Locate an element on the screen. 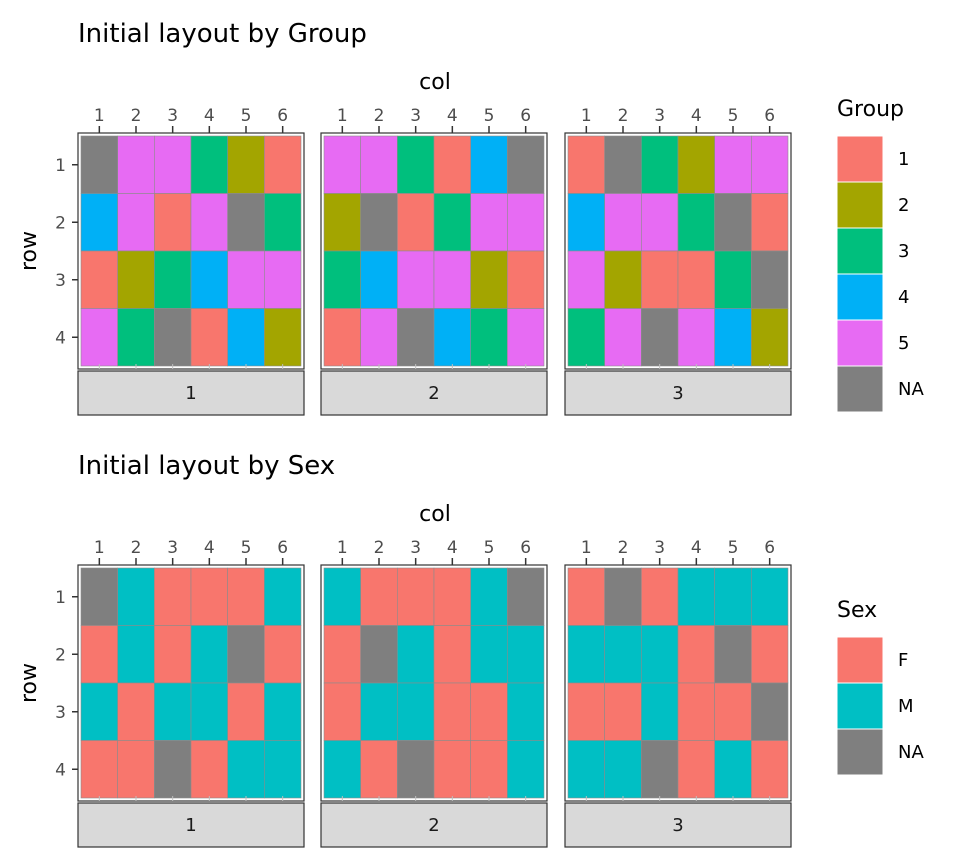 The height and width of the screenshot is (864, 960). facet-strip-label: 2 is located at coordinates (433, 825).